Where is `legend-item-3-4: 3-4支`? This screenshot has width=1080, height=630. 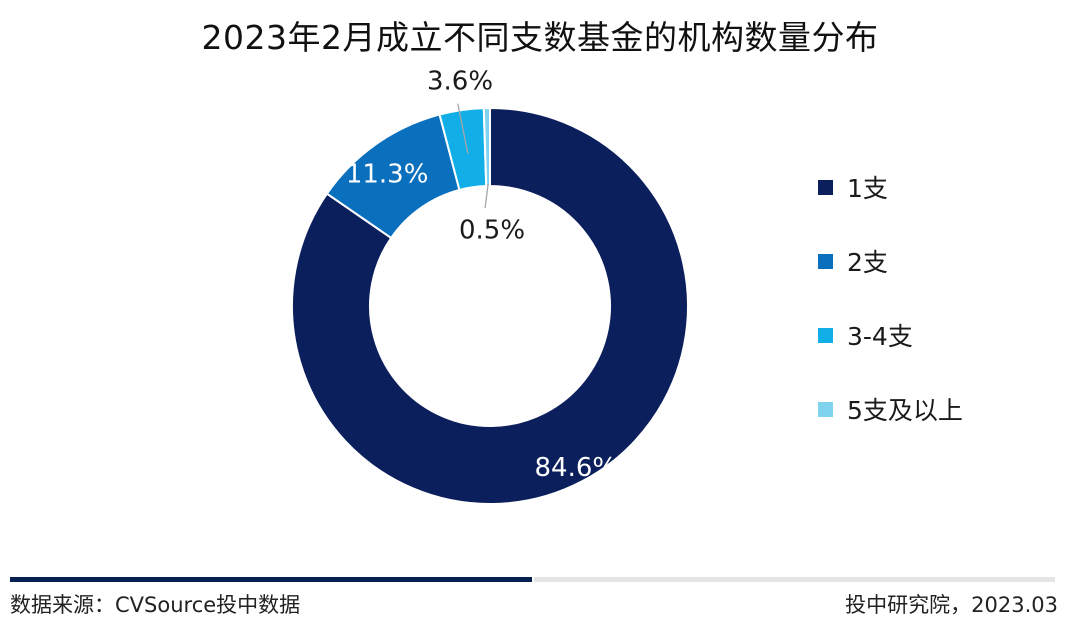 legend-item-3-4: 3-4支 is located at coordinates (890, 335).